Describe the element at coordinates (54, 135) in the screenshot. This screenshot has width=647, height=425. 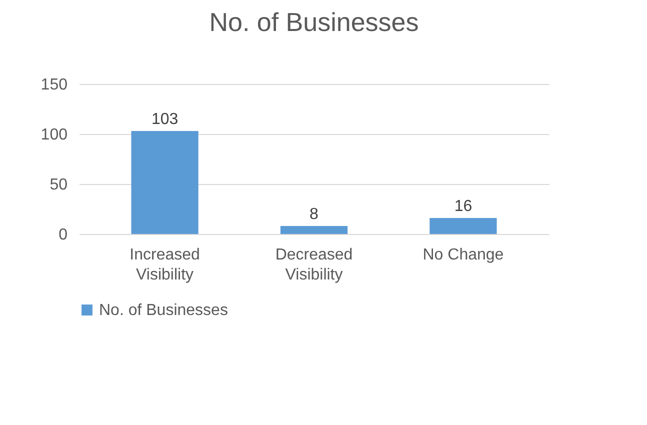
I see `y-tick-label: 100` at that location.